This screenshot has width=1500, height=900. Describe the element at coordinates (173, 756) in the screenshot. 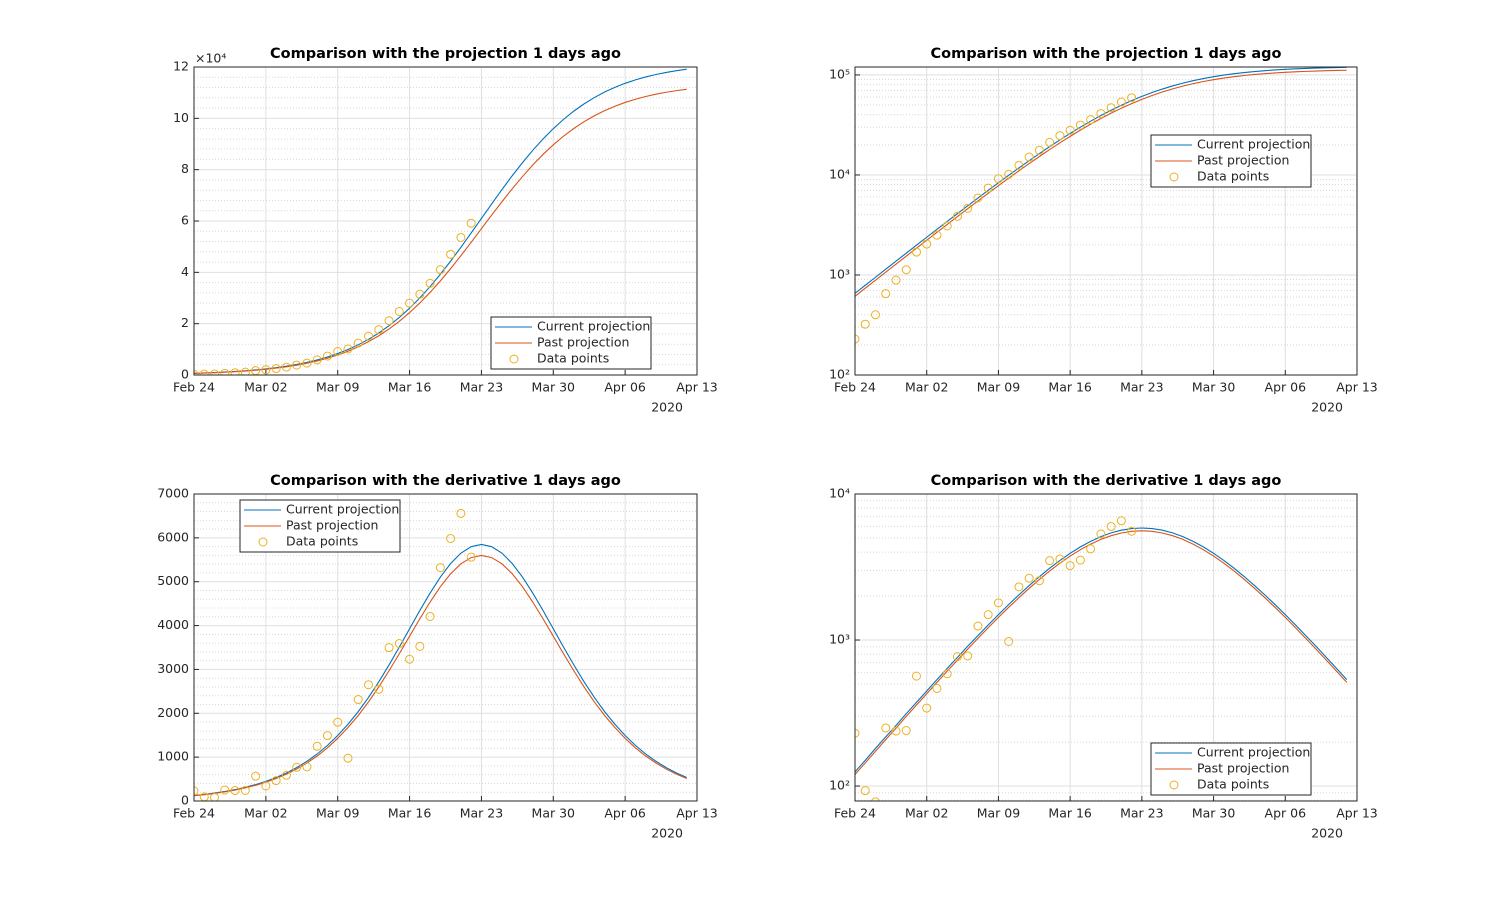

I see `y-tick-label: 1000` at that location.